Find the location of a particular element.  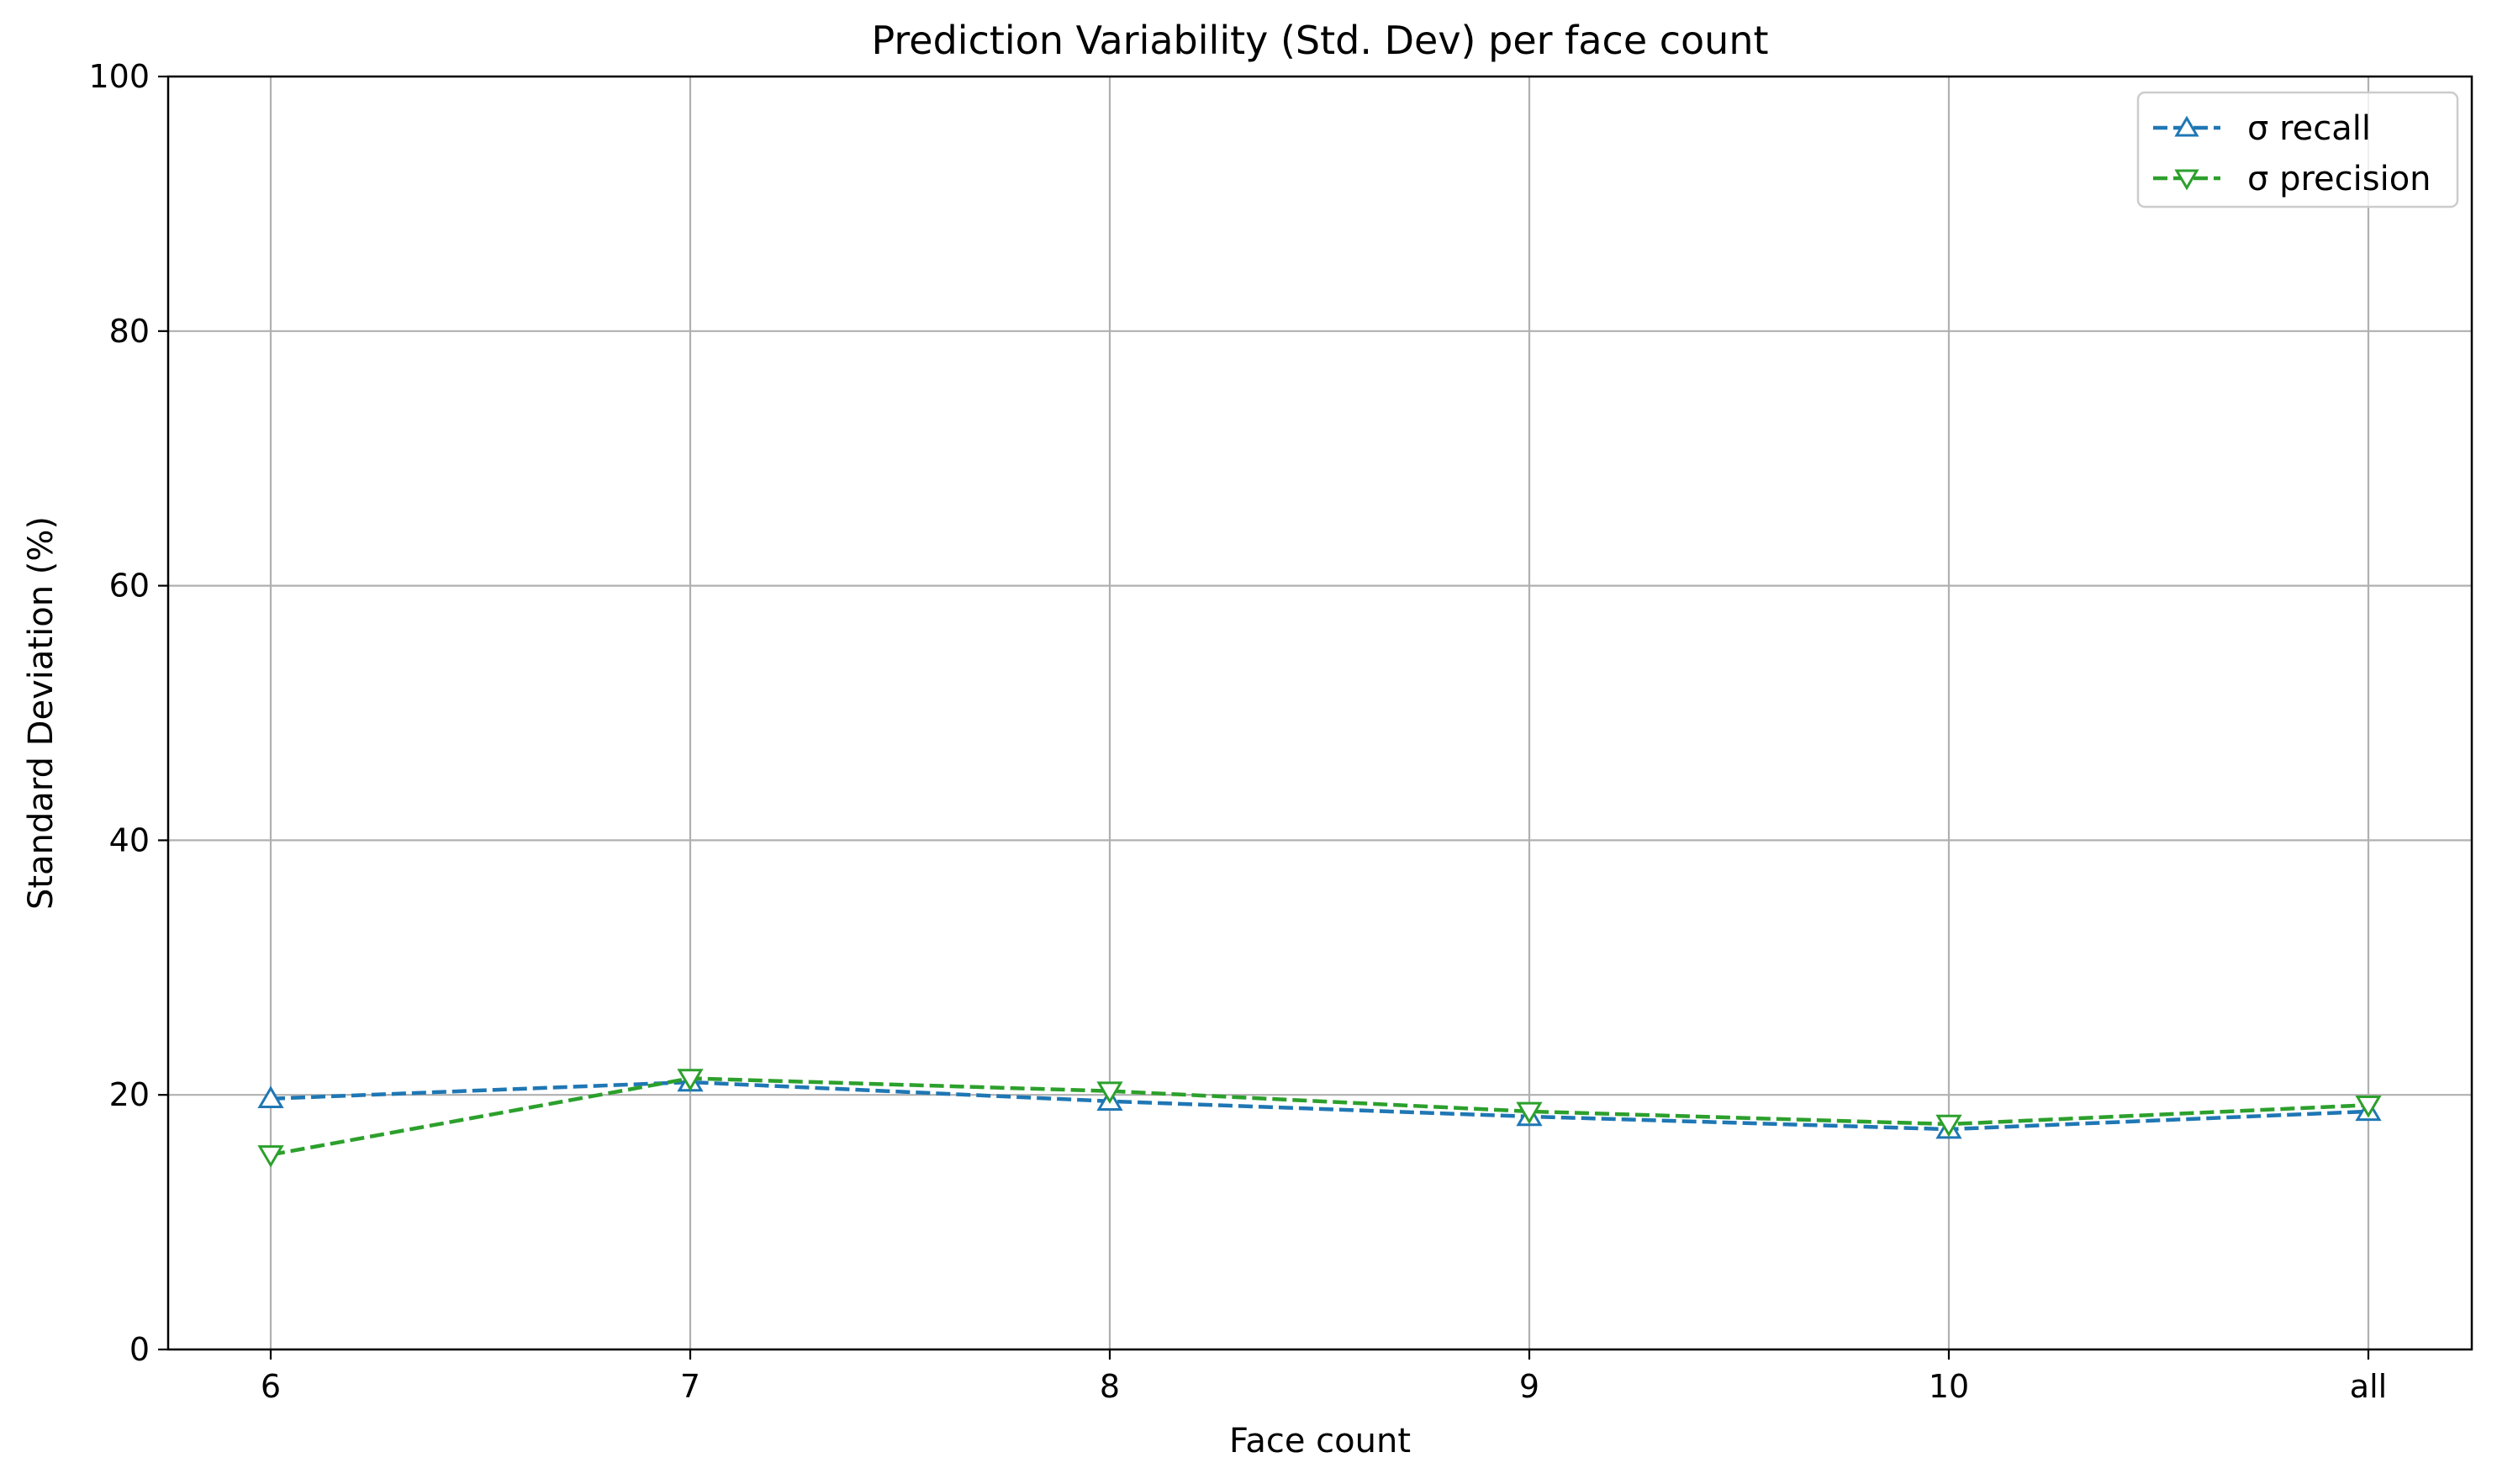

legend: σ recall σ precision is located at coordinates (2297, 150).